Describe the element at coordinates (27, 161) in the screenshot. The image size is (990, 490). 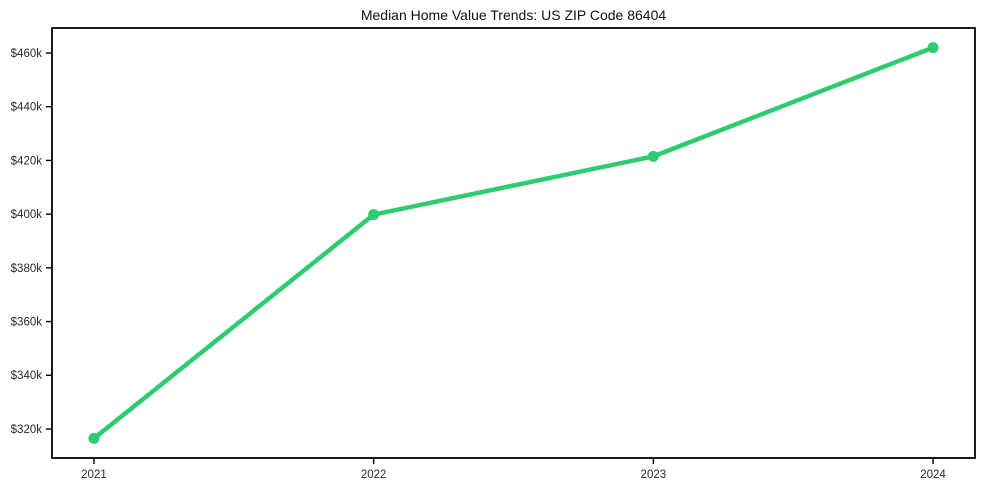
I see `y-tick-label: $420k` at that location.